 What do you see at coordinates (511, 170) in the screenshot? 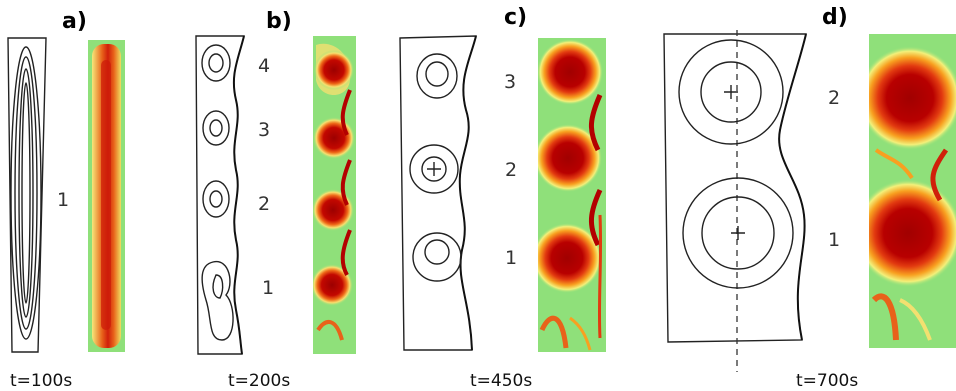
I see `panel-c-vortex-label-2: 2` at bounding box center [511, 170].